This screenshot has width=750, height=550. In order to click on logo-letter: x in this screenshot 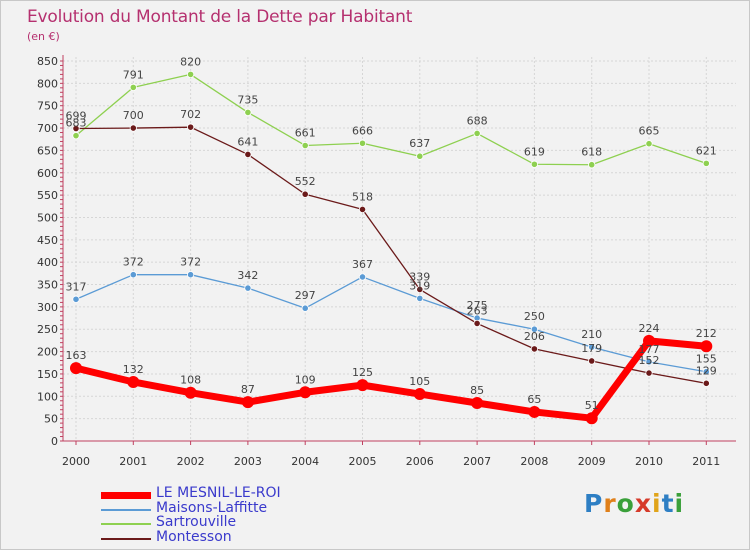, I will do `click(643, 503)`.